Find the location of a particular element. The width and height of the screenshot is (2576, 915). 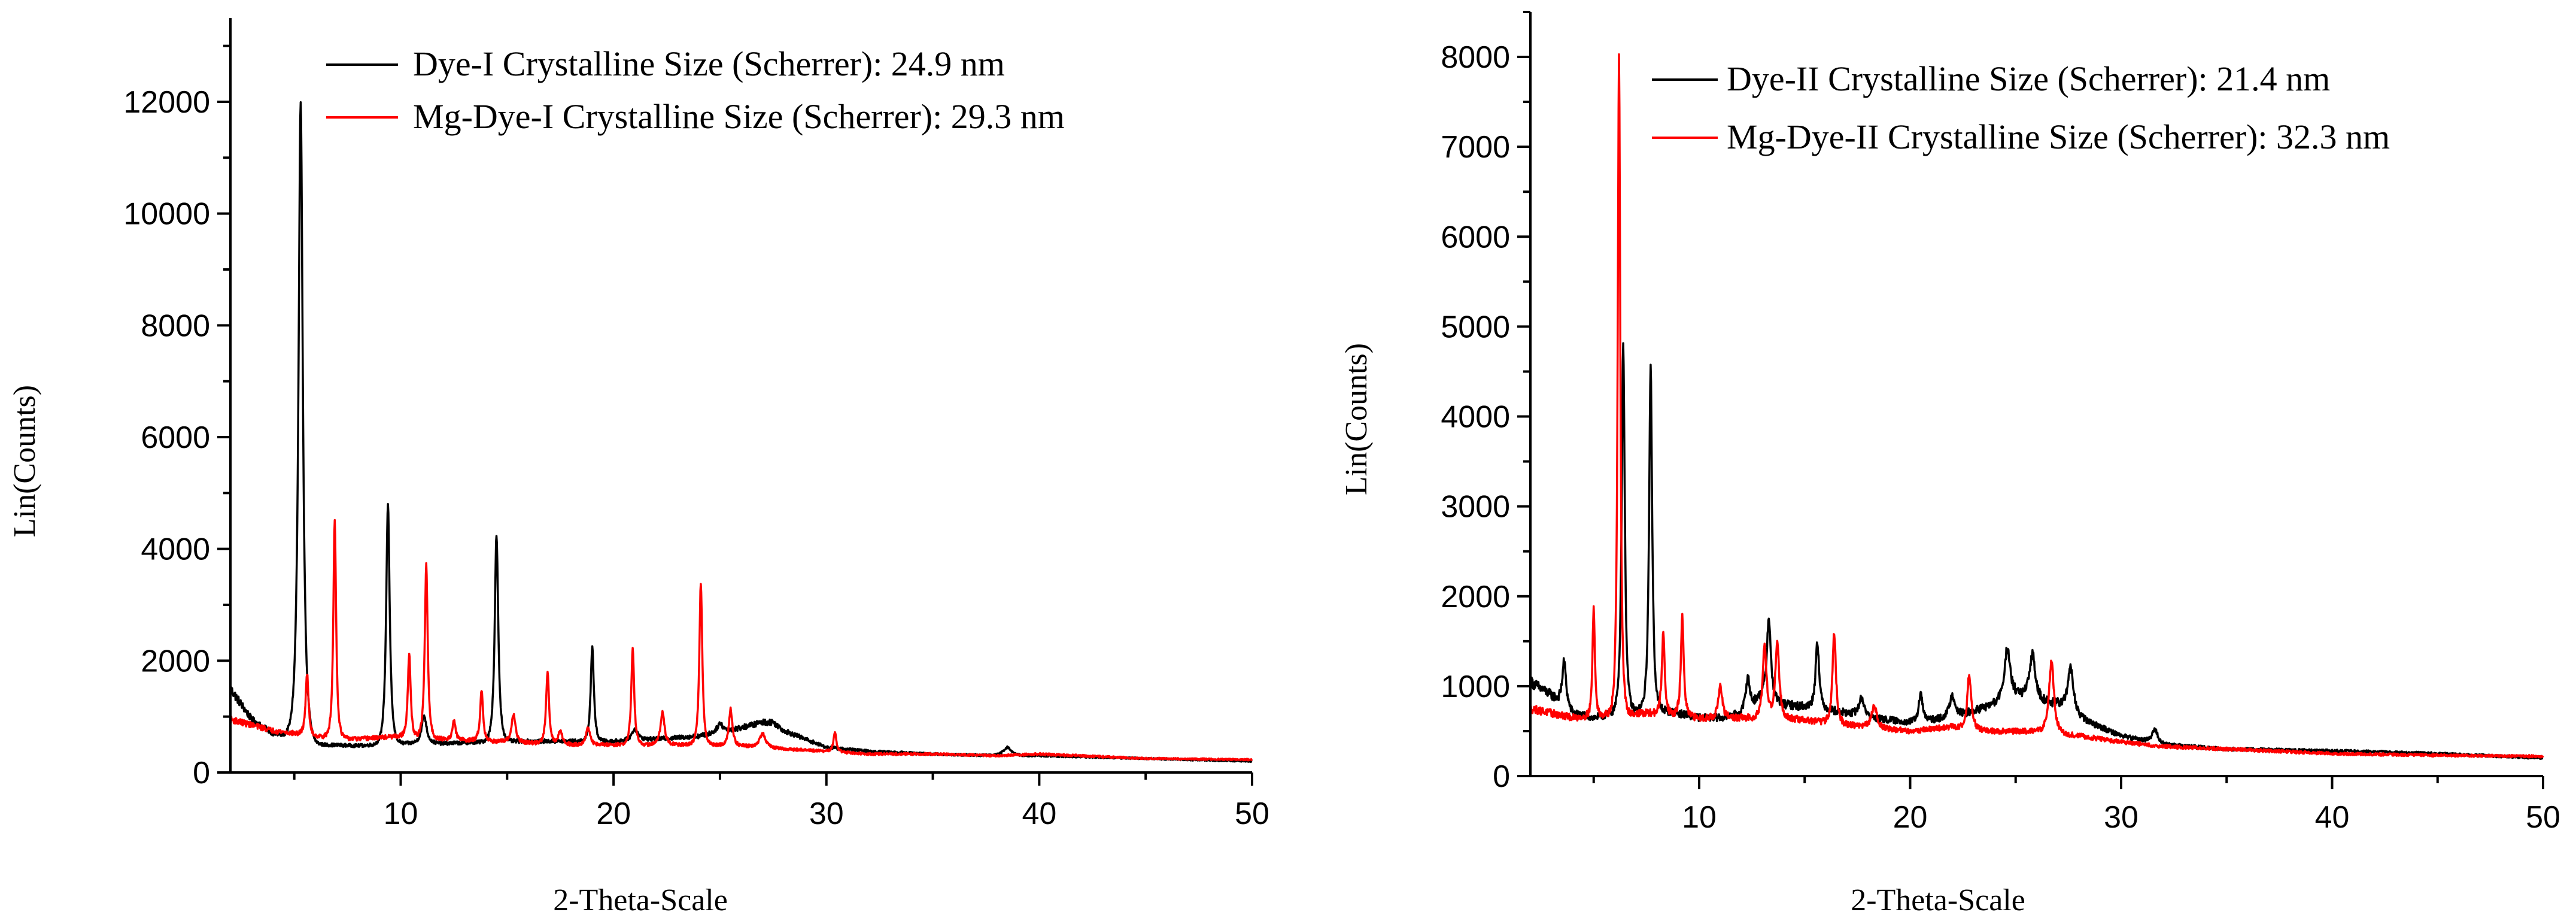

y-tick-label: 10000 is located at coordinates (166, 215).